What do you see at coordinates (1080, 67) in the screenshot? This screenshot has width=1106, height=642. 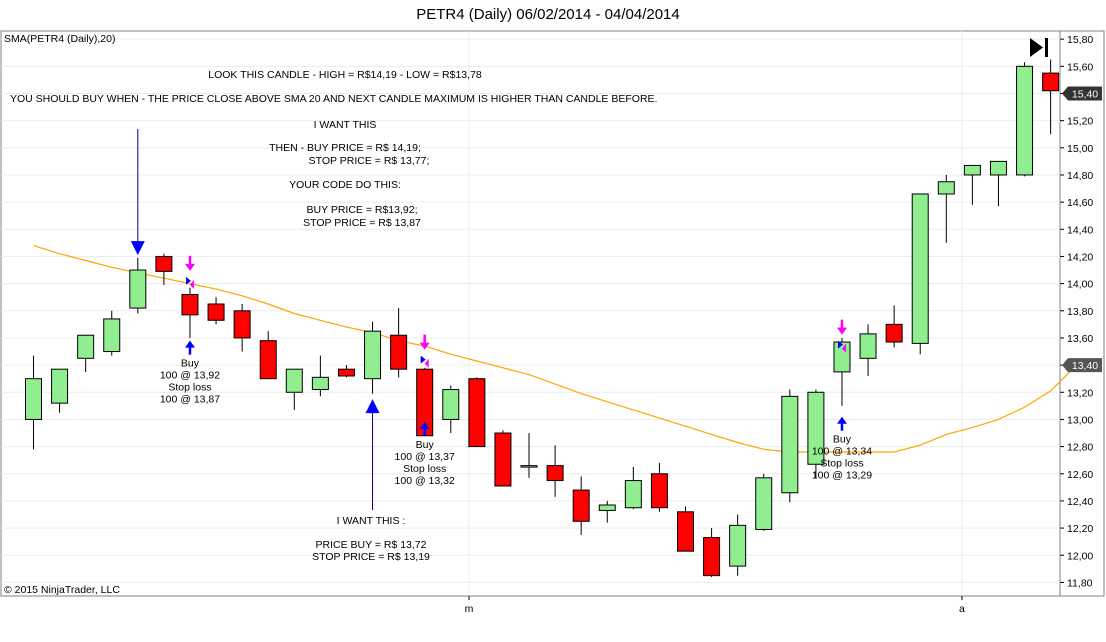 I see `y-tick-label: 15,60` at bounding box center [1080, 67].